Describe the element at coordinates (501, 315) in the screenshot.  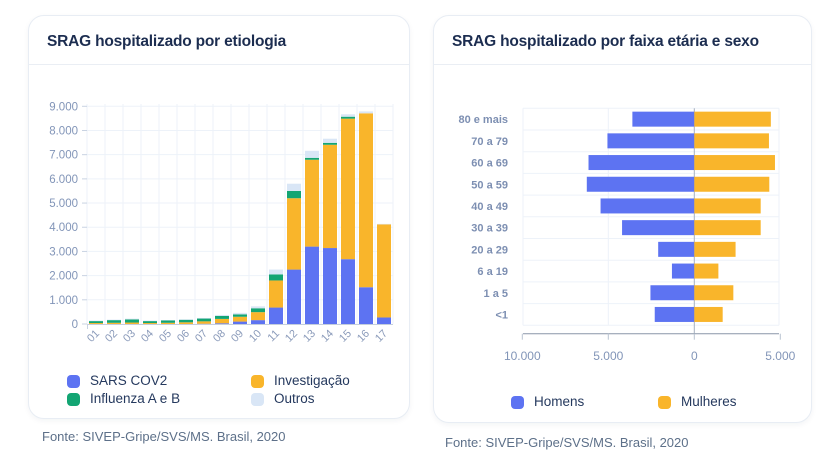
I see `svg-text: <1` at that location.